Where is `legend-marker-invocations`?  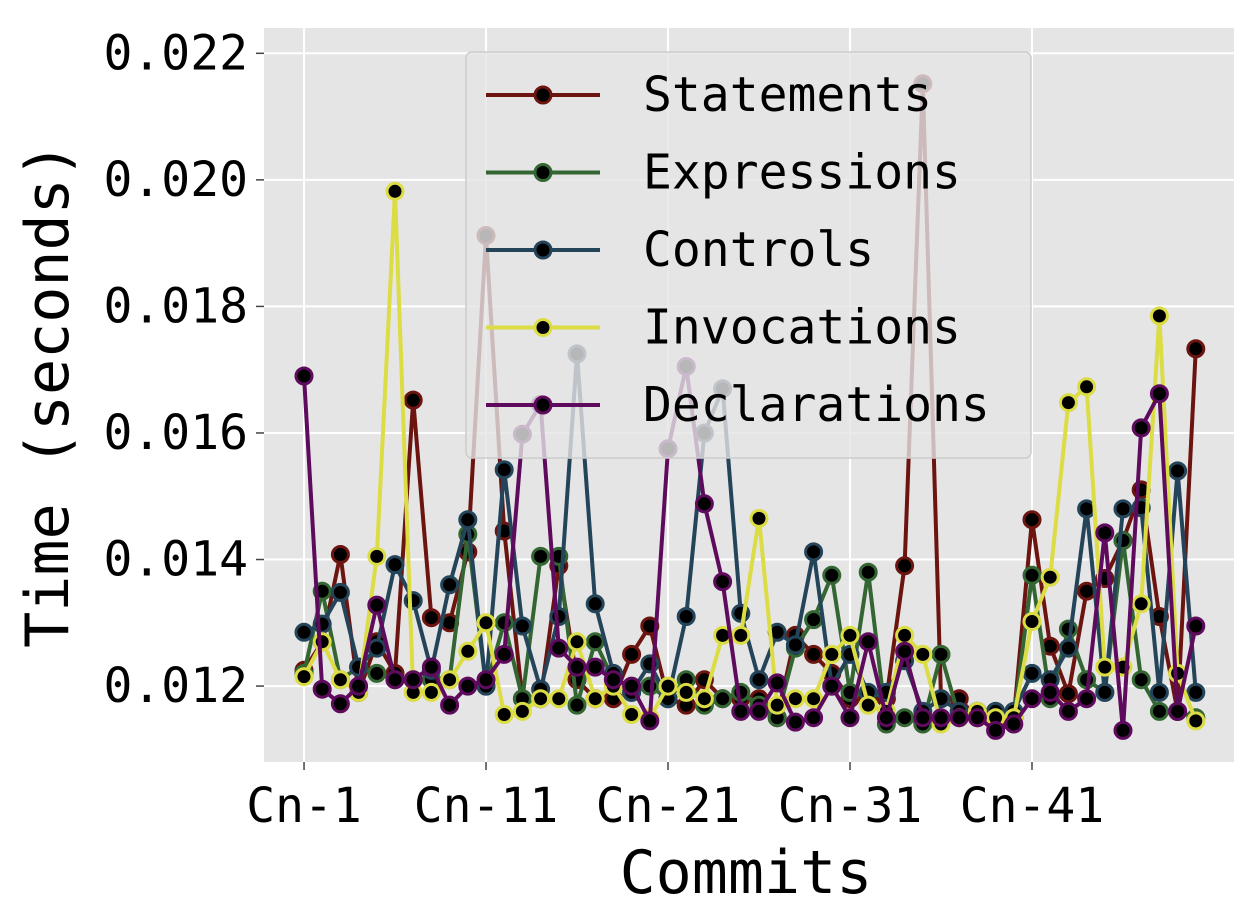 legend-marker-invocations is located at coordinates (543, 327).